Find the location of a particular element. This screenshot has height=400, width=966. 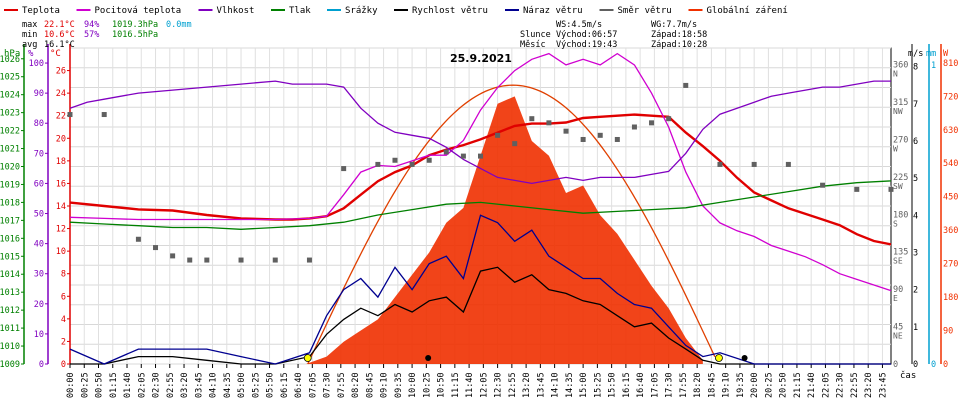

temperature-axis-tick-label: 24 is located at coordinates (61, 94).